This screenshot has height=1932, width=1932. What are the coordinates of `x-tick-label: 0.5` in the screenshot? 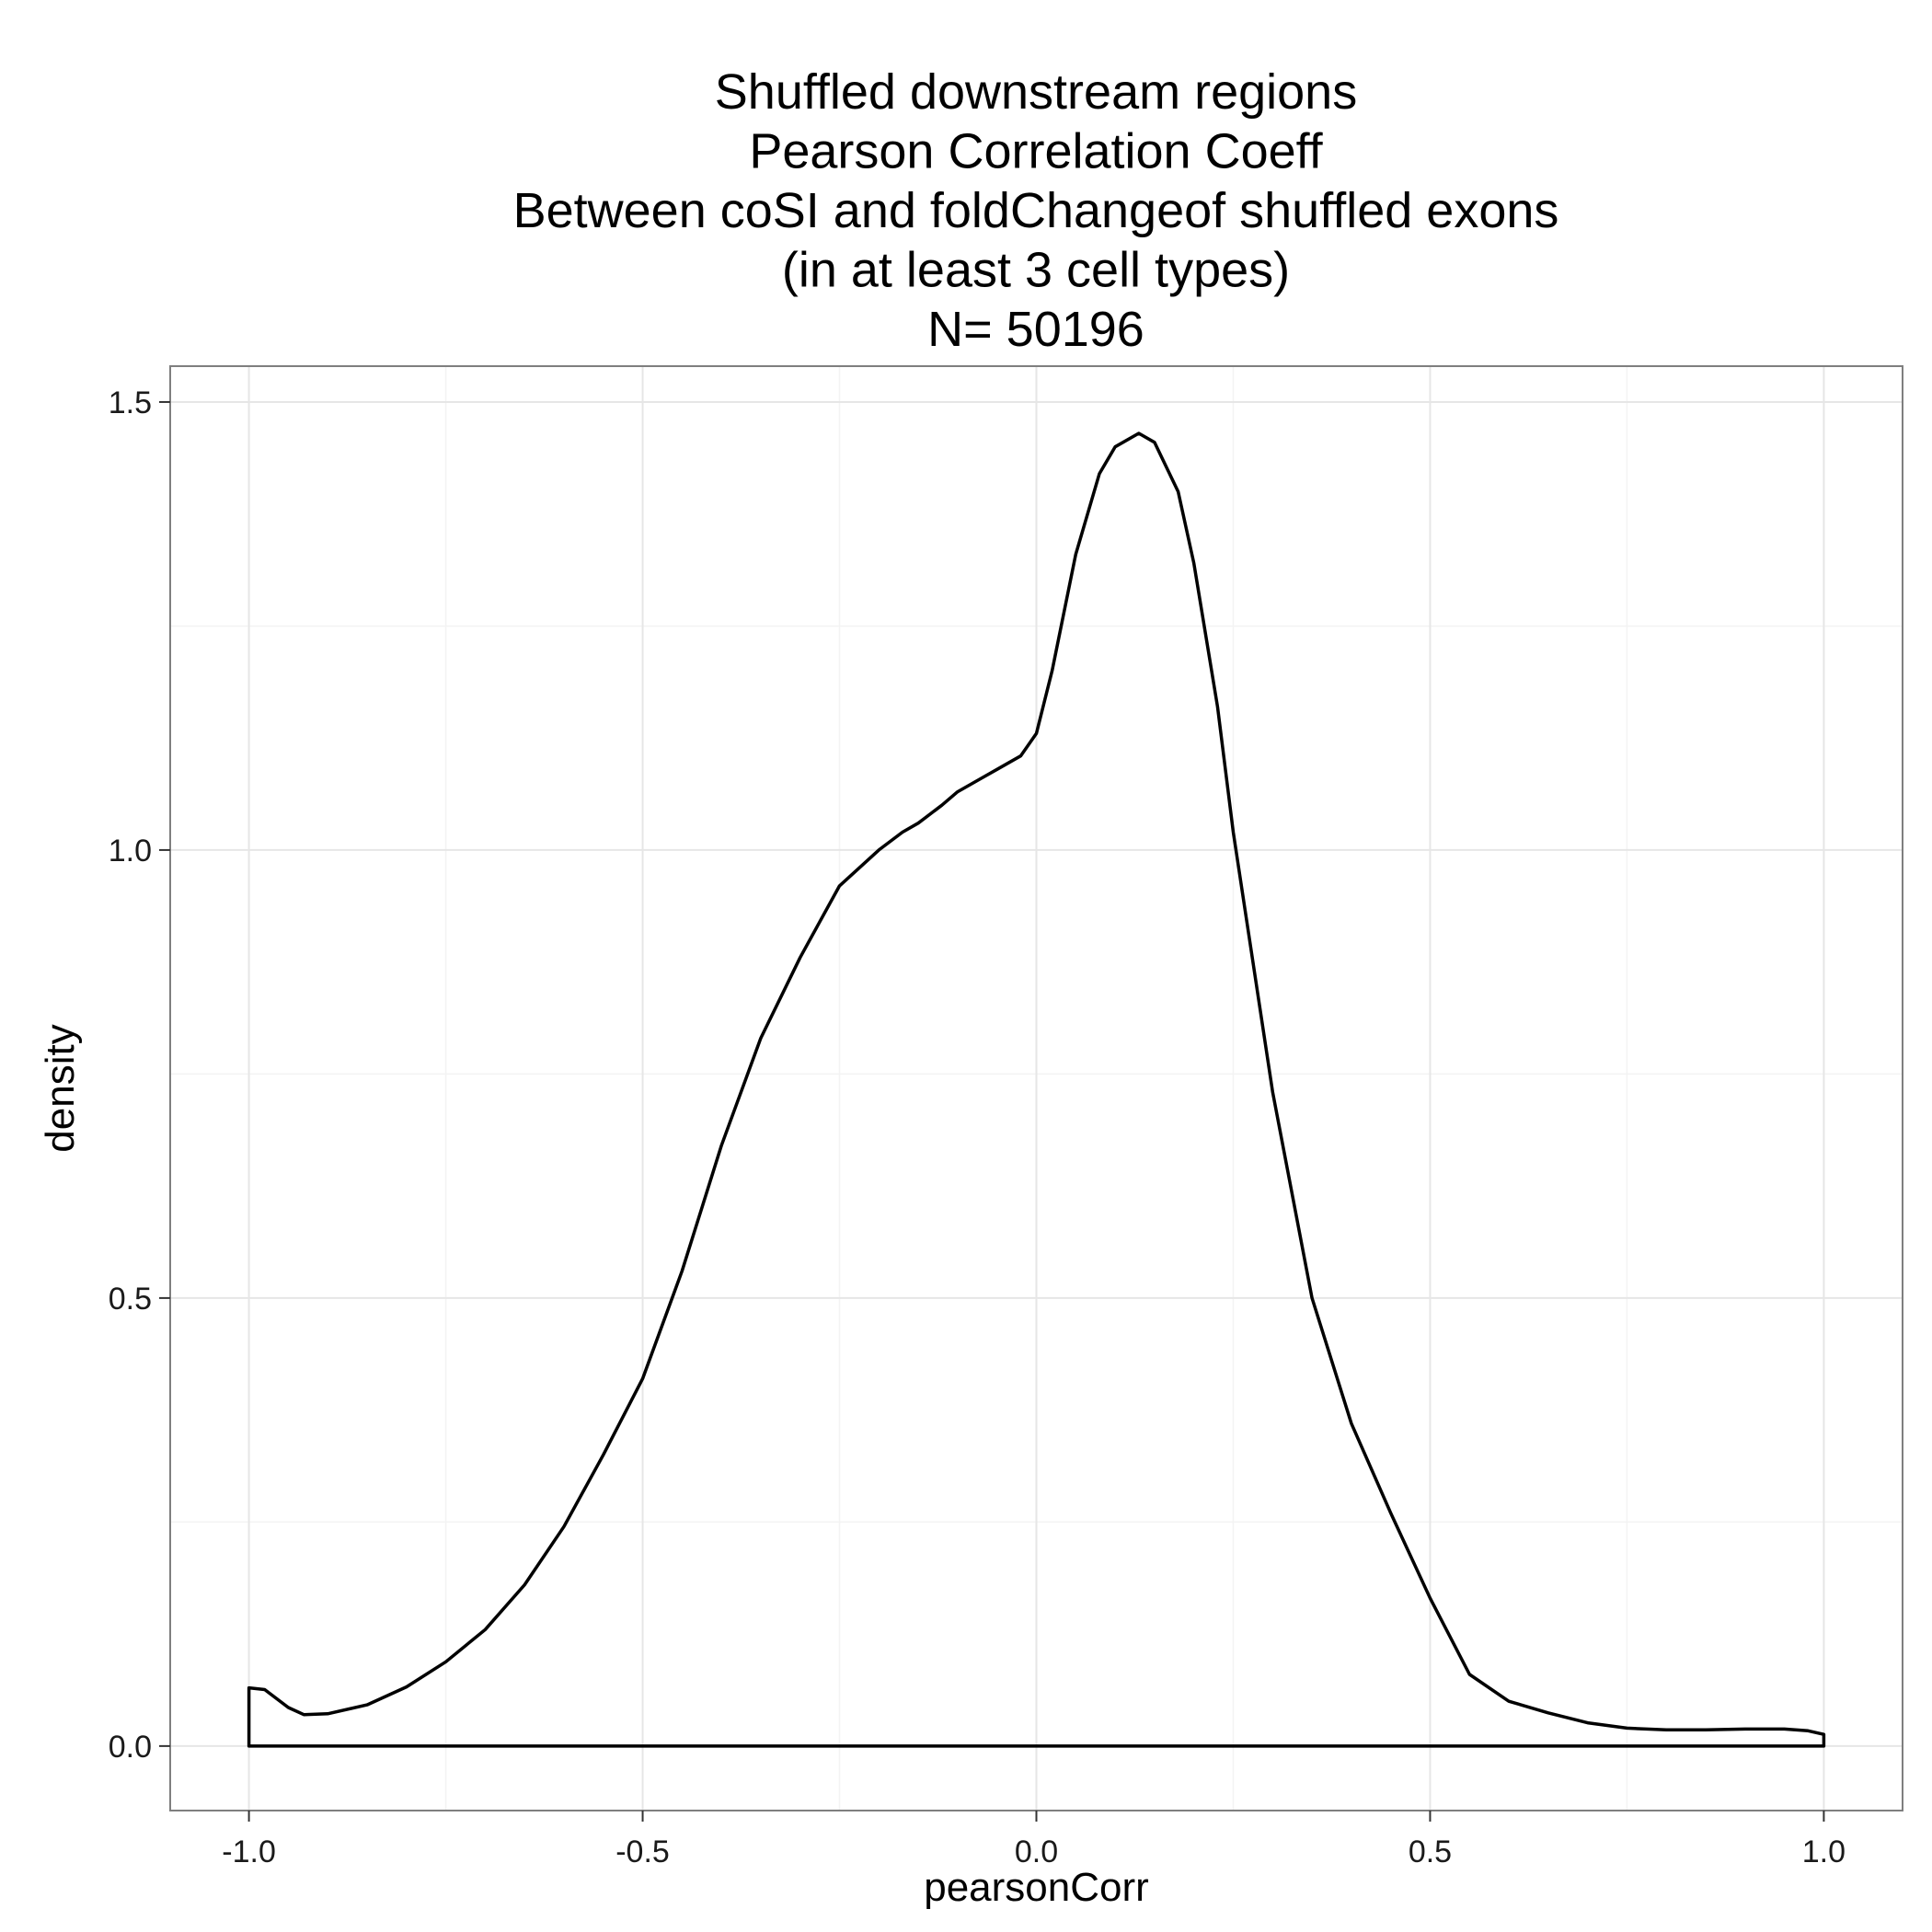 It's located at (1430, 1851).